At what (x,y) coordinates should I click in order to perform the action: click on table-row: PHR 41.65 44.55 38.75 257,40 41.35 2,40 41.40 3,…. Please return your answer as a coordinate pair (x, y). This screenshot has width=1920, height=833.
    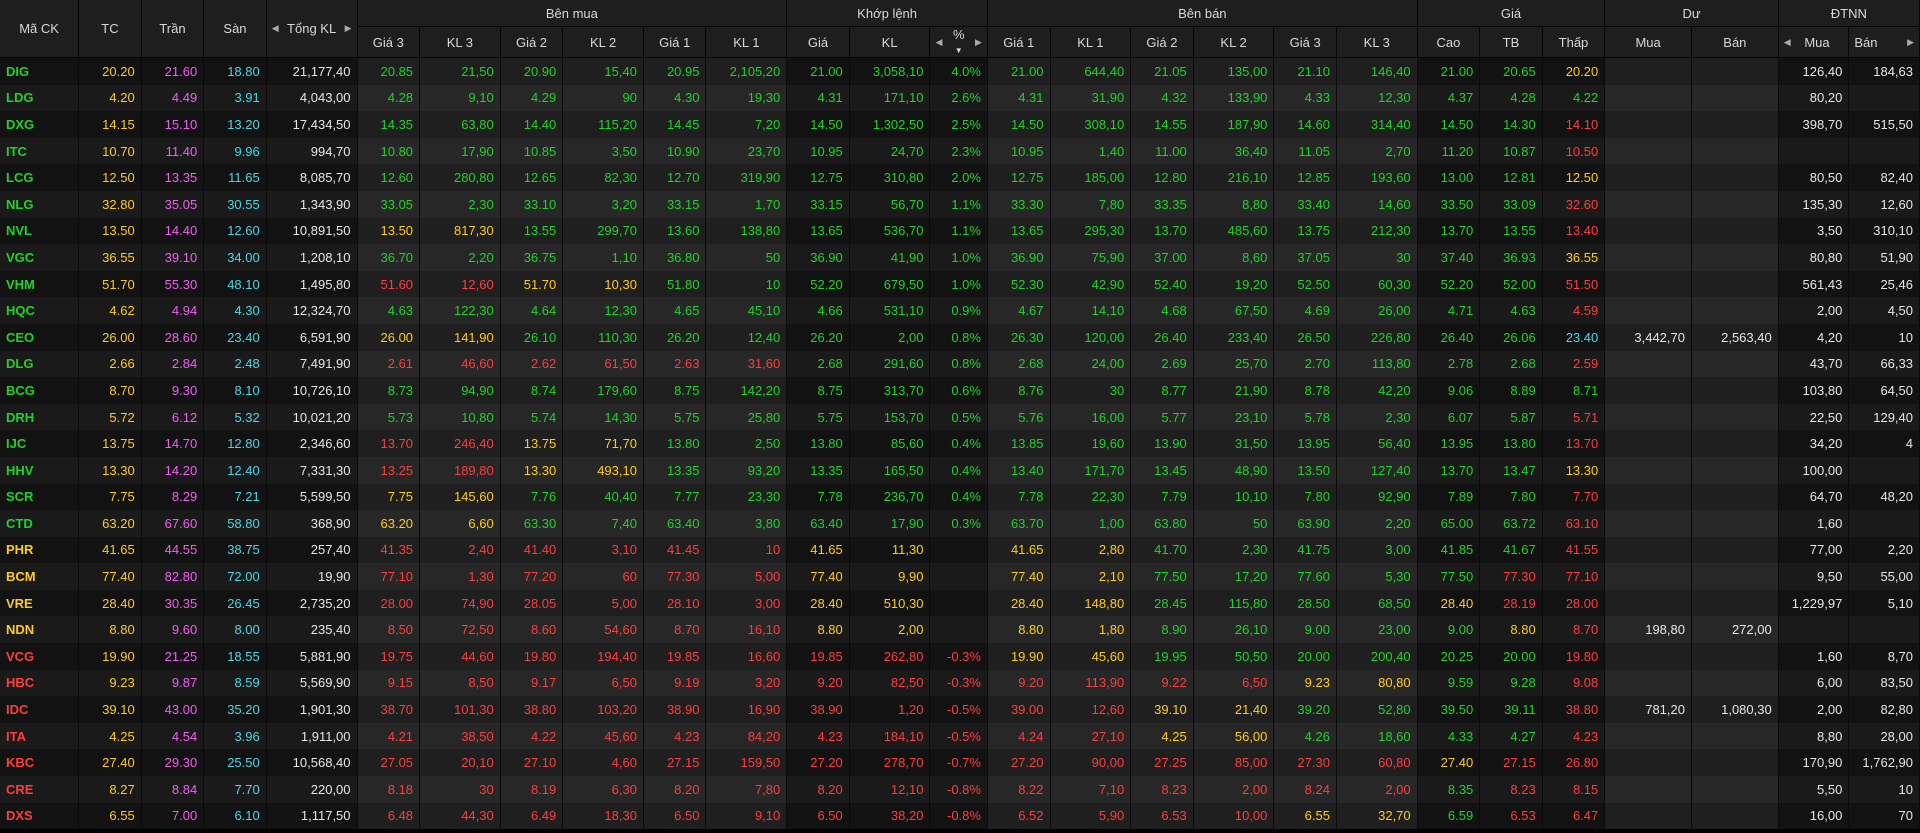
    Looking at the image, I should click on (960, 550).